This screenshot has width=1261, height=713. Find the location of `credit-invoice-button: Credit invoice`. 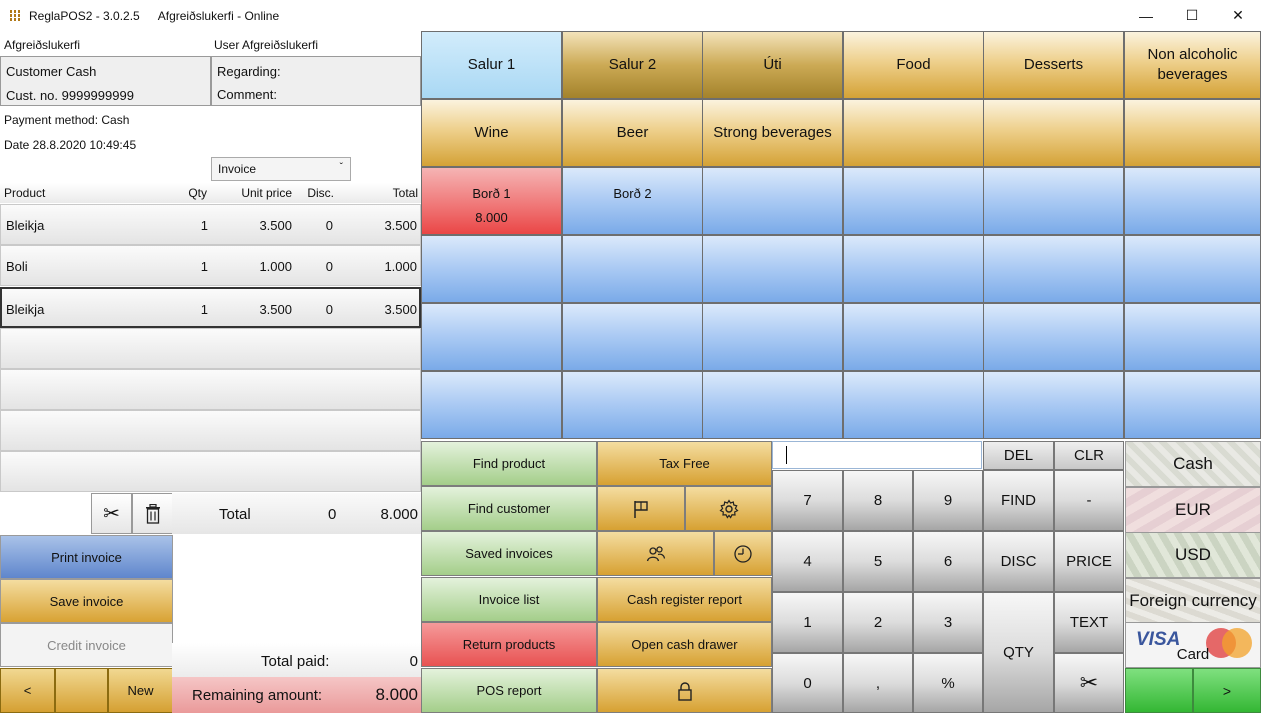

credit-invoice-button: Credit invoice is located at coordinates (86, 645).